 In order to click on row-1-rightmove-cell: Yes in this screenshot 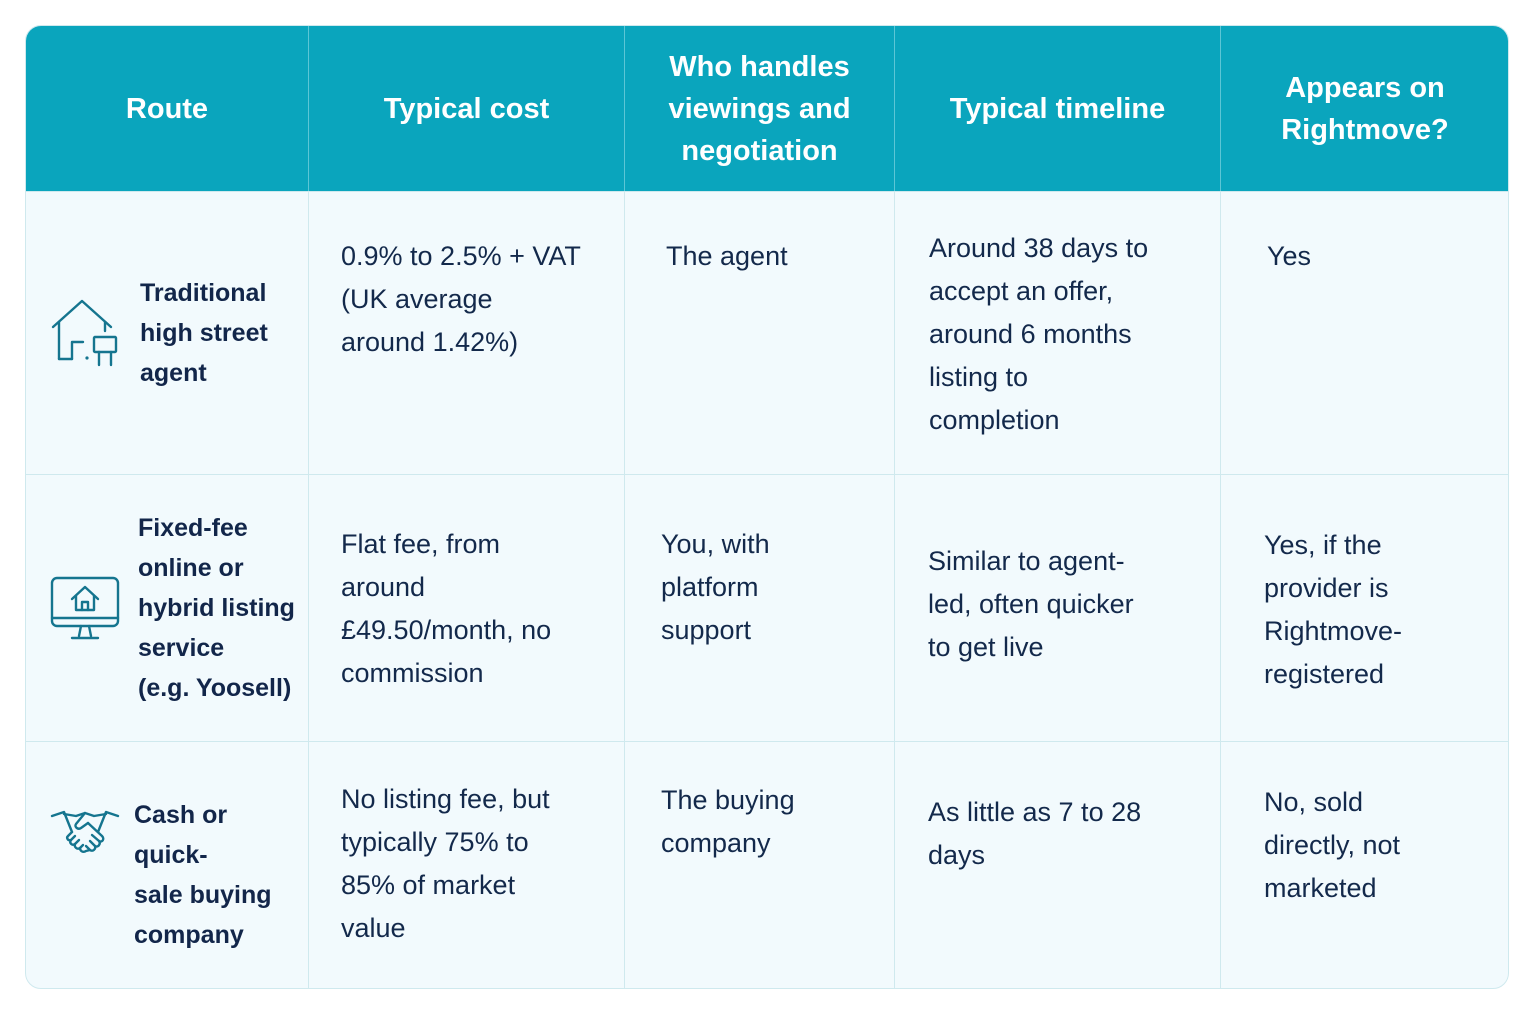, I will do `click(1364, 332)`.